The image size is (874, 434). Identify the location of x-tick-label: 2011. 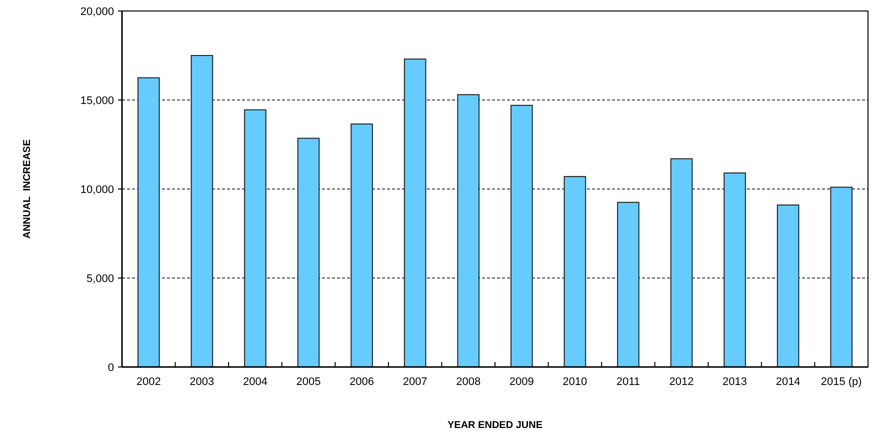
(628, 382).